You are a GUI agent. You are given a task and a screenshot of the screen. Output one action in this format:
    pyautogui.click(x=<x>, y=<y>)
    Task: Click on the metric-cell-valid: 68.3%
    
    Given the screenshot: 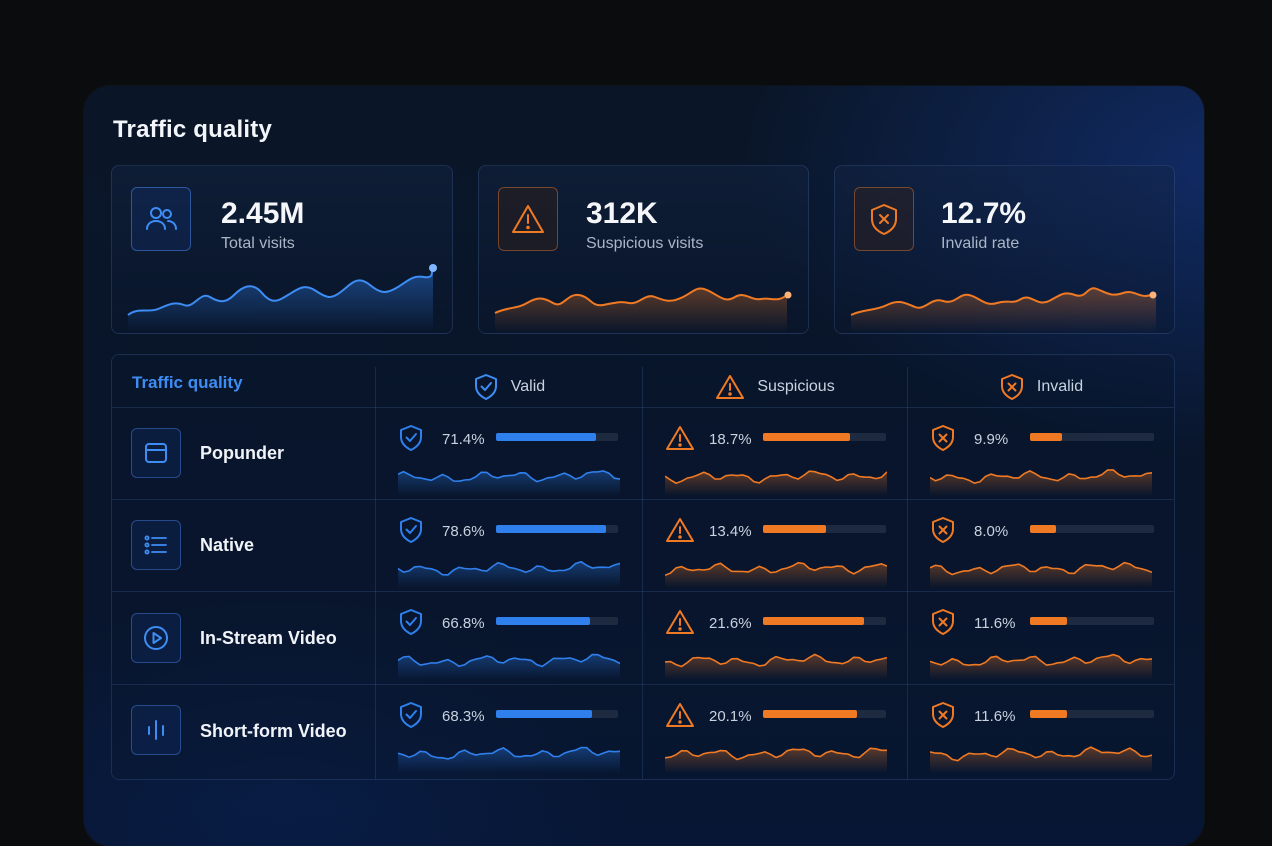 What is the action you would take?
    pyautogui.click(x=509, y=731)
    